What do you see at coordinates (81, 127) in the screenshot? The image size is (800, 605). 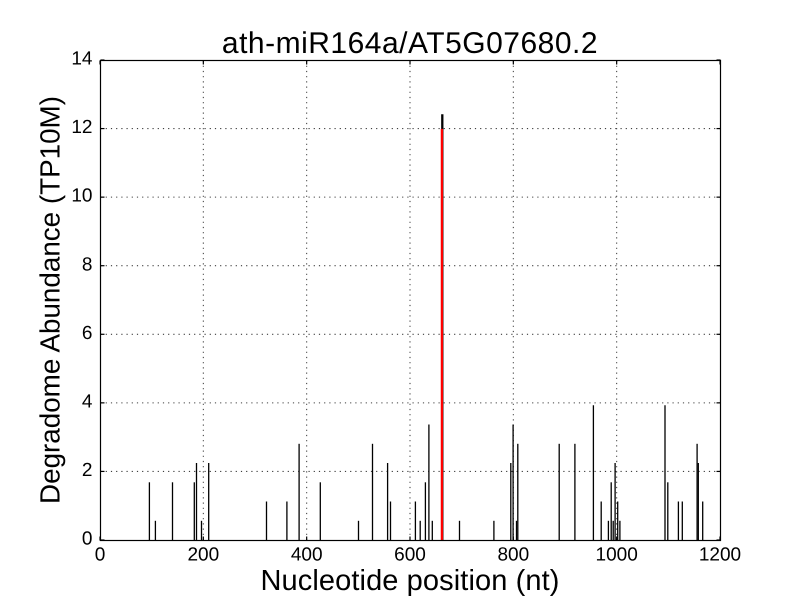 I see `svg-text: 12` at bounding box center [81, 127].